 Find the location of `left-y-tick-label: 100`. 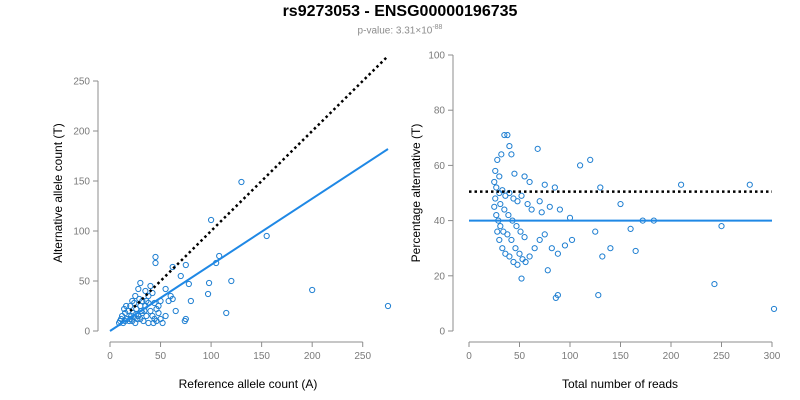

left-y-tick-label: 100 is located at coordinates (81, 232).